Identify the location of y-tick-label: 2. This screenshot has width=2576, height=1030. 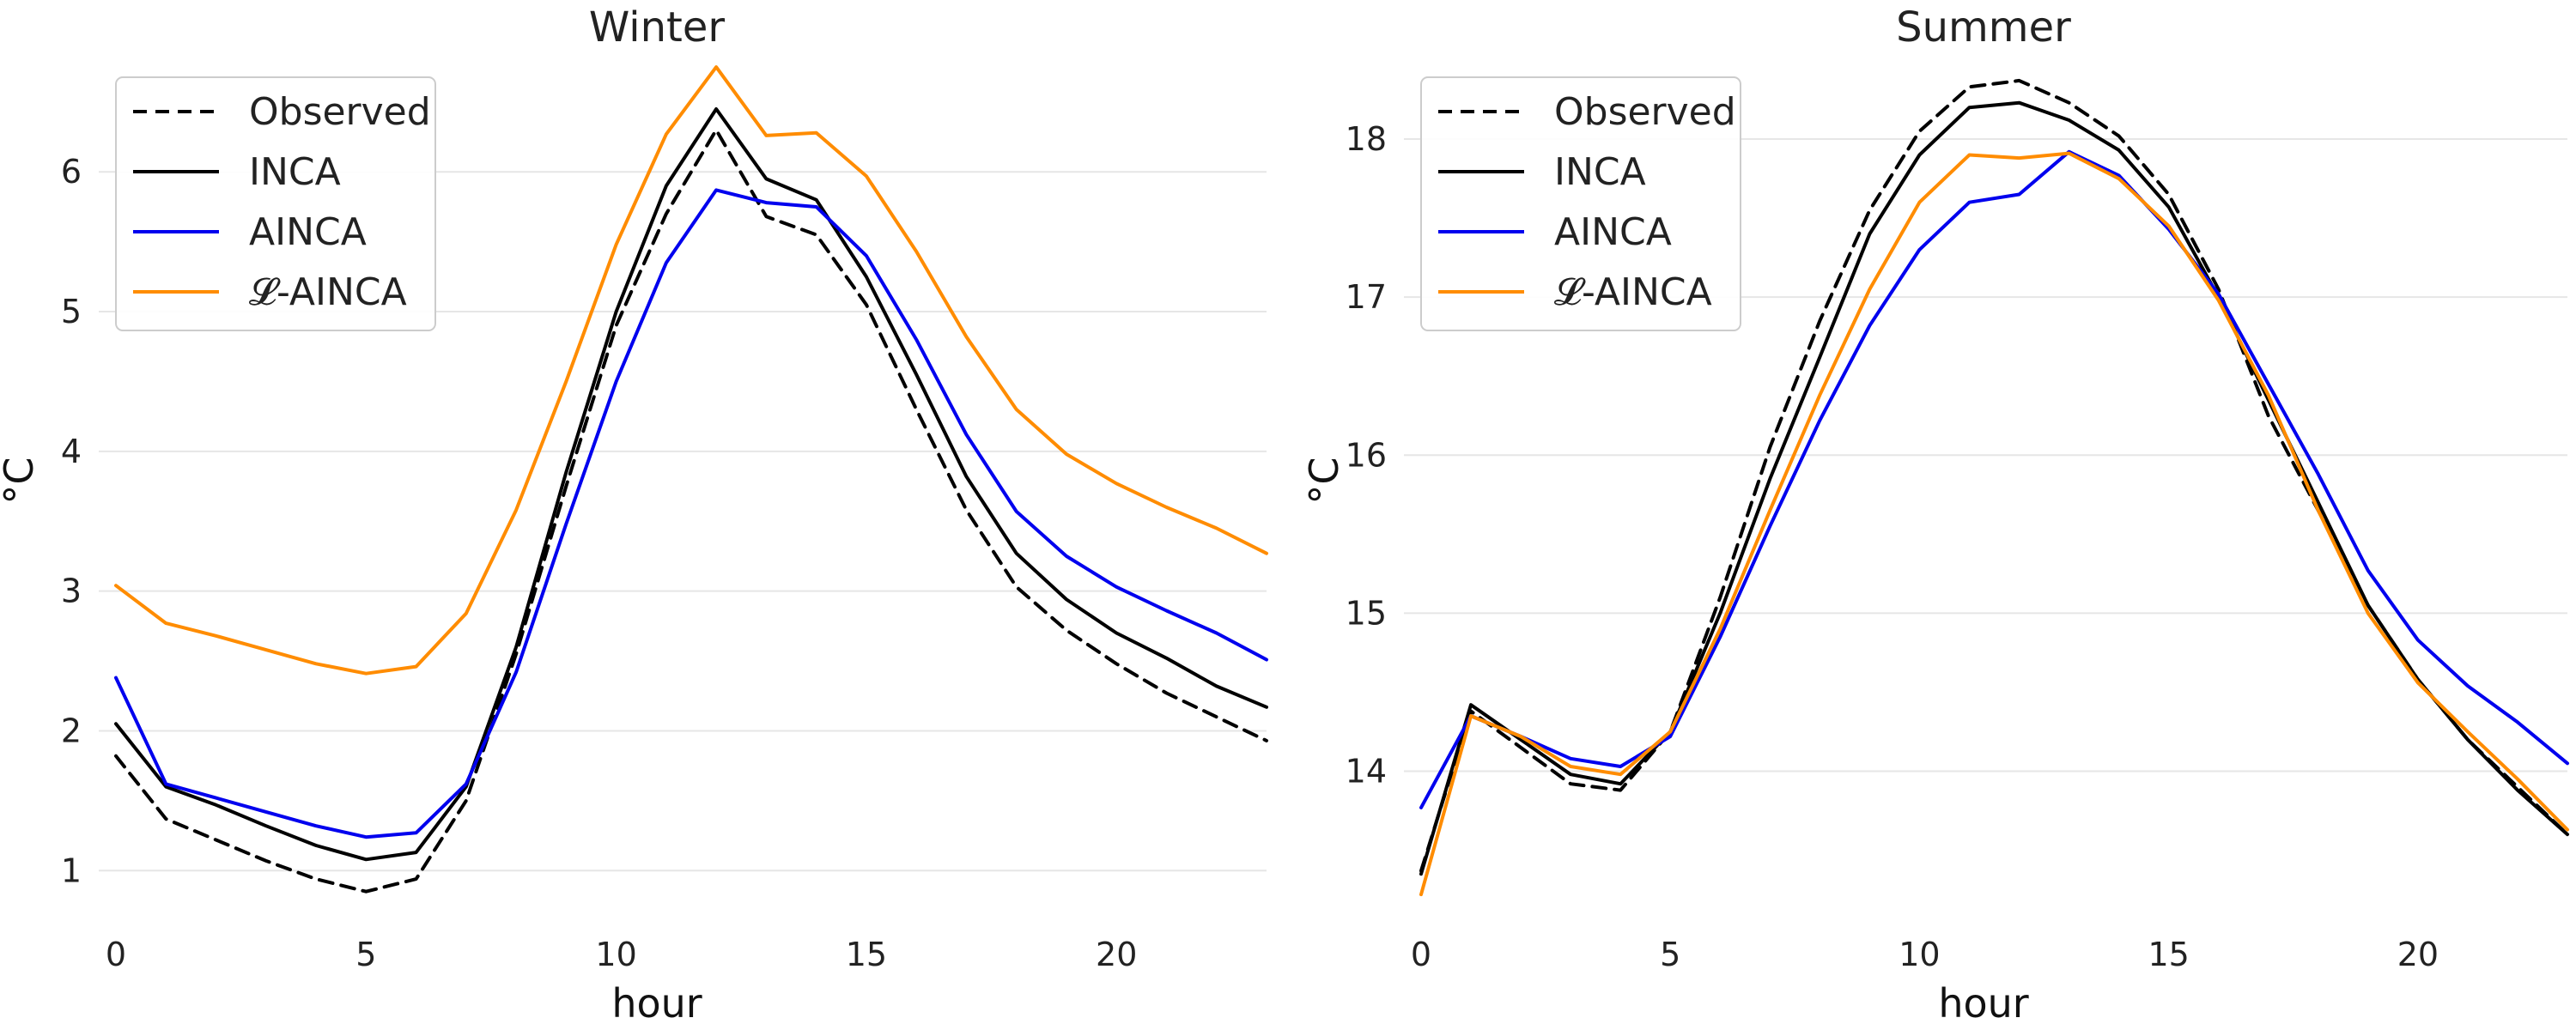
(71, 730).